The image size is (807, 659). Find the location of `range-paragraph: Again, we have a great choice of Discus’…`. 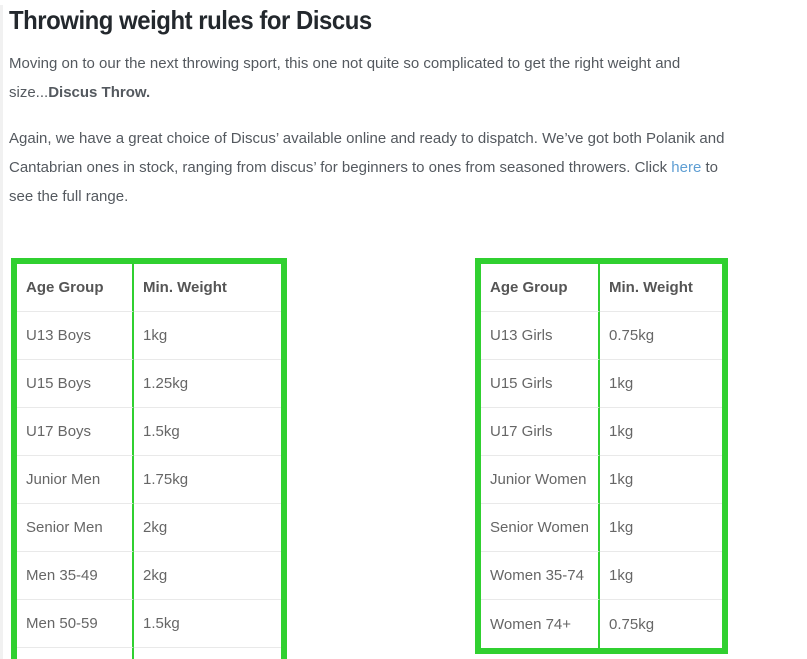

range-paragraph: Again, we have a great choice of Discus’… is located at coordinates (372, 167).